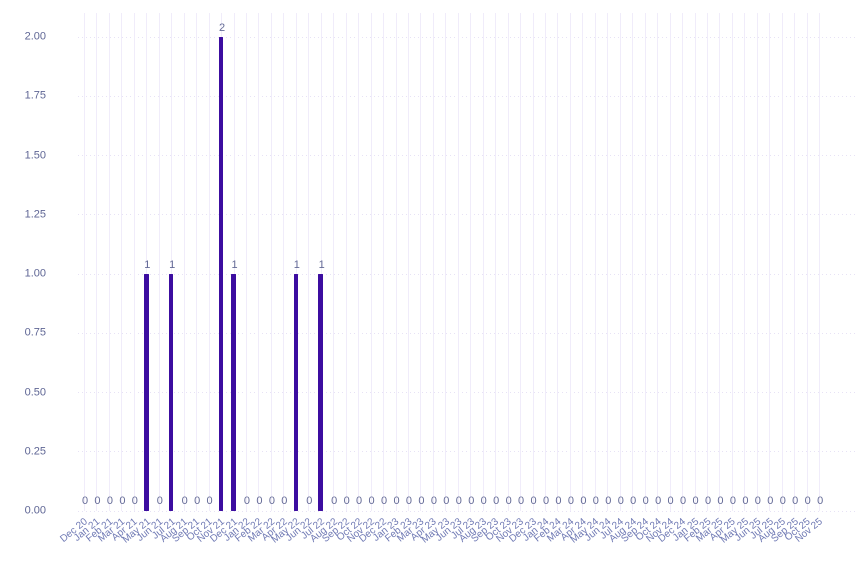 The height and width of the screenshot is (565, 865). What do you see at coordinates (35, 95) in the screenshot?
I see `y-axis-tick-label: 1.75` at bounding box center [35, 95].